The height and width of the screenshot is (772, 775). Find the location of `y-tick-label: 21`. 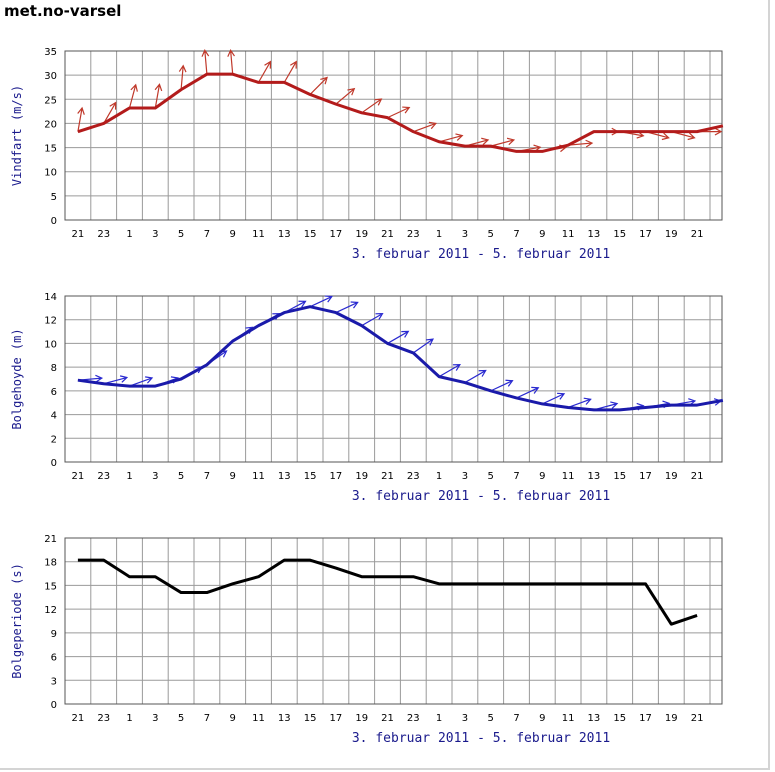

y-tick-label: 21 is located at coordinates (50, 539).